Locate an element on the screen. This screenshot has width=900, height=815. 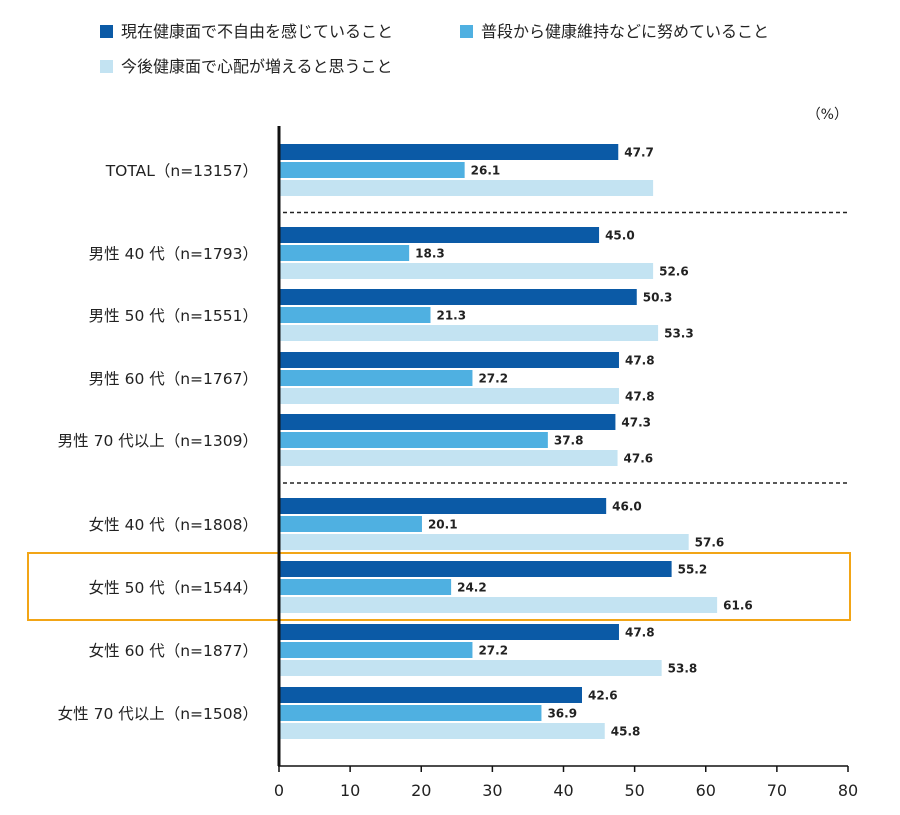
legend-item-current-inconvenience: 現在健康面で不自由を感じていること is located at coordinates (246, 32).